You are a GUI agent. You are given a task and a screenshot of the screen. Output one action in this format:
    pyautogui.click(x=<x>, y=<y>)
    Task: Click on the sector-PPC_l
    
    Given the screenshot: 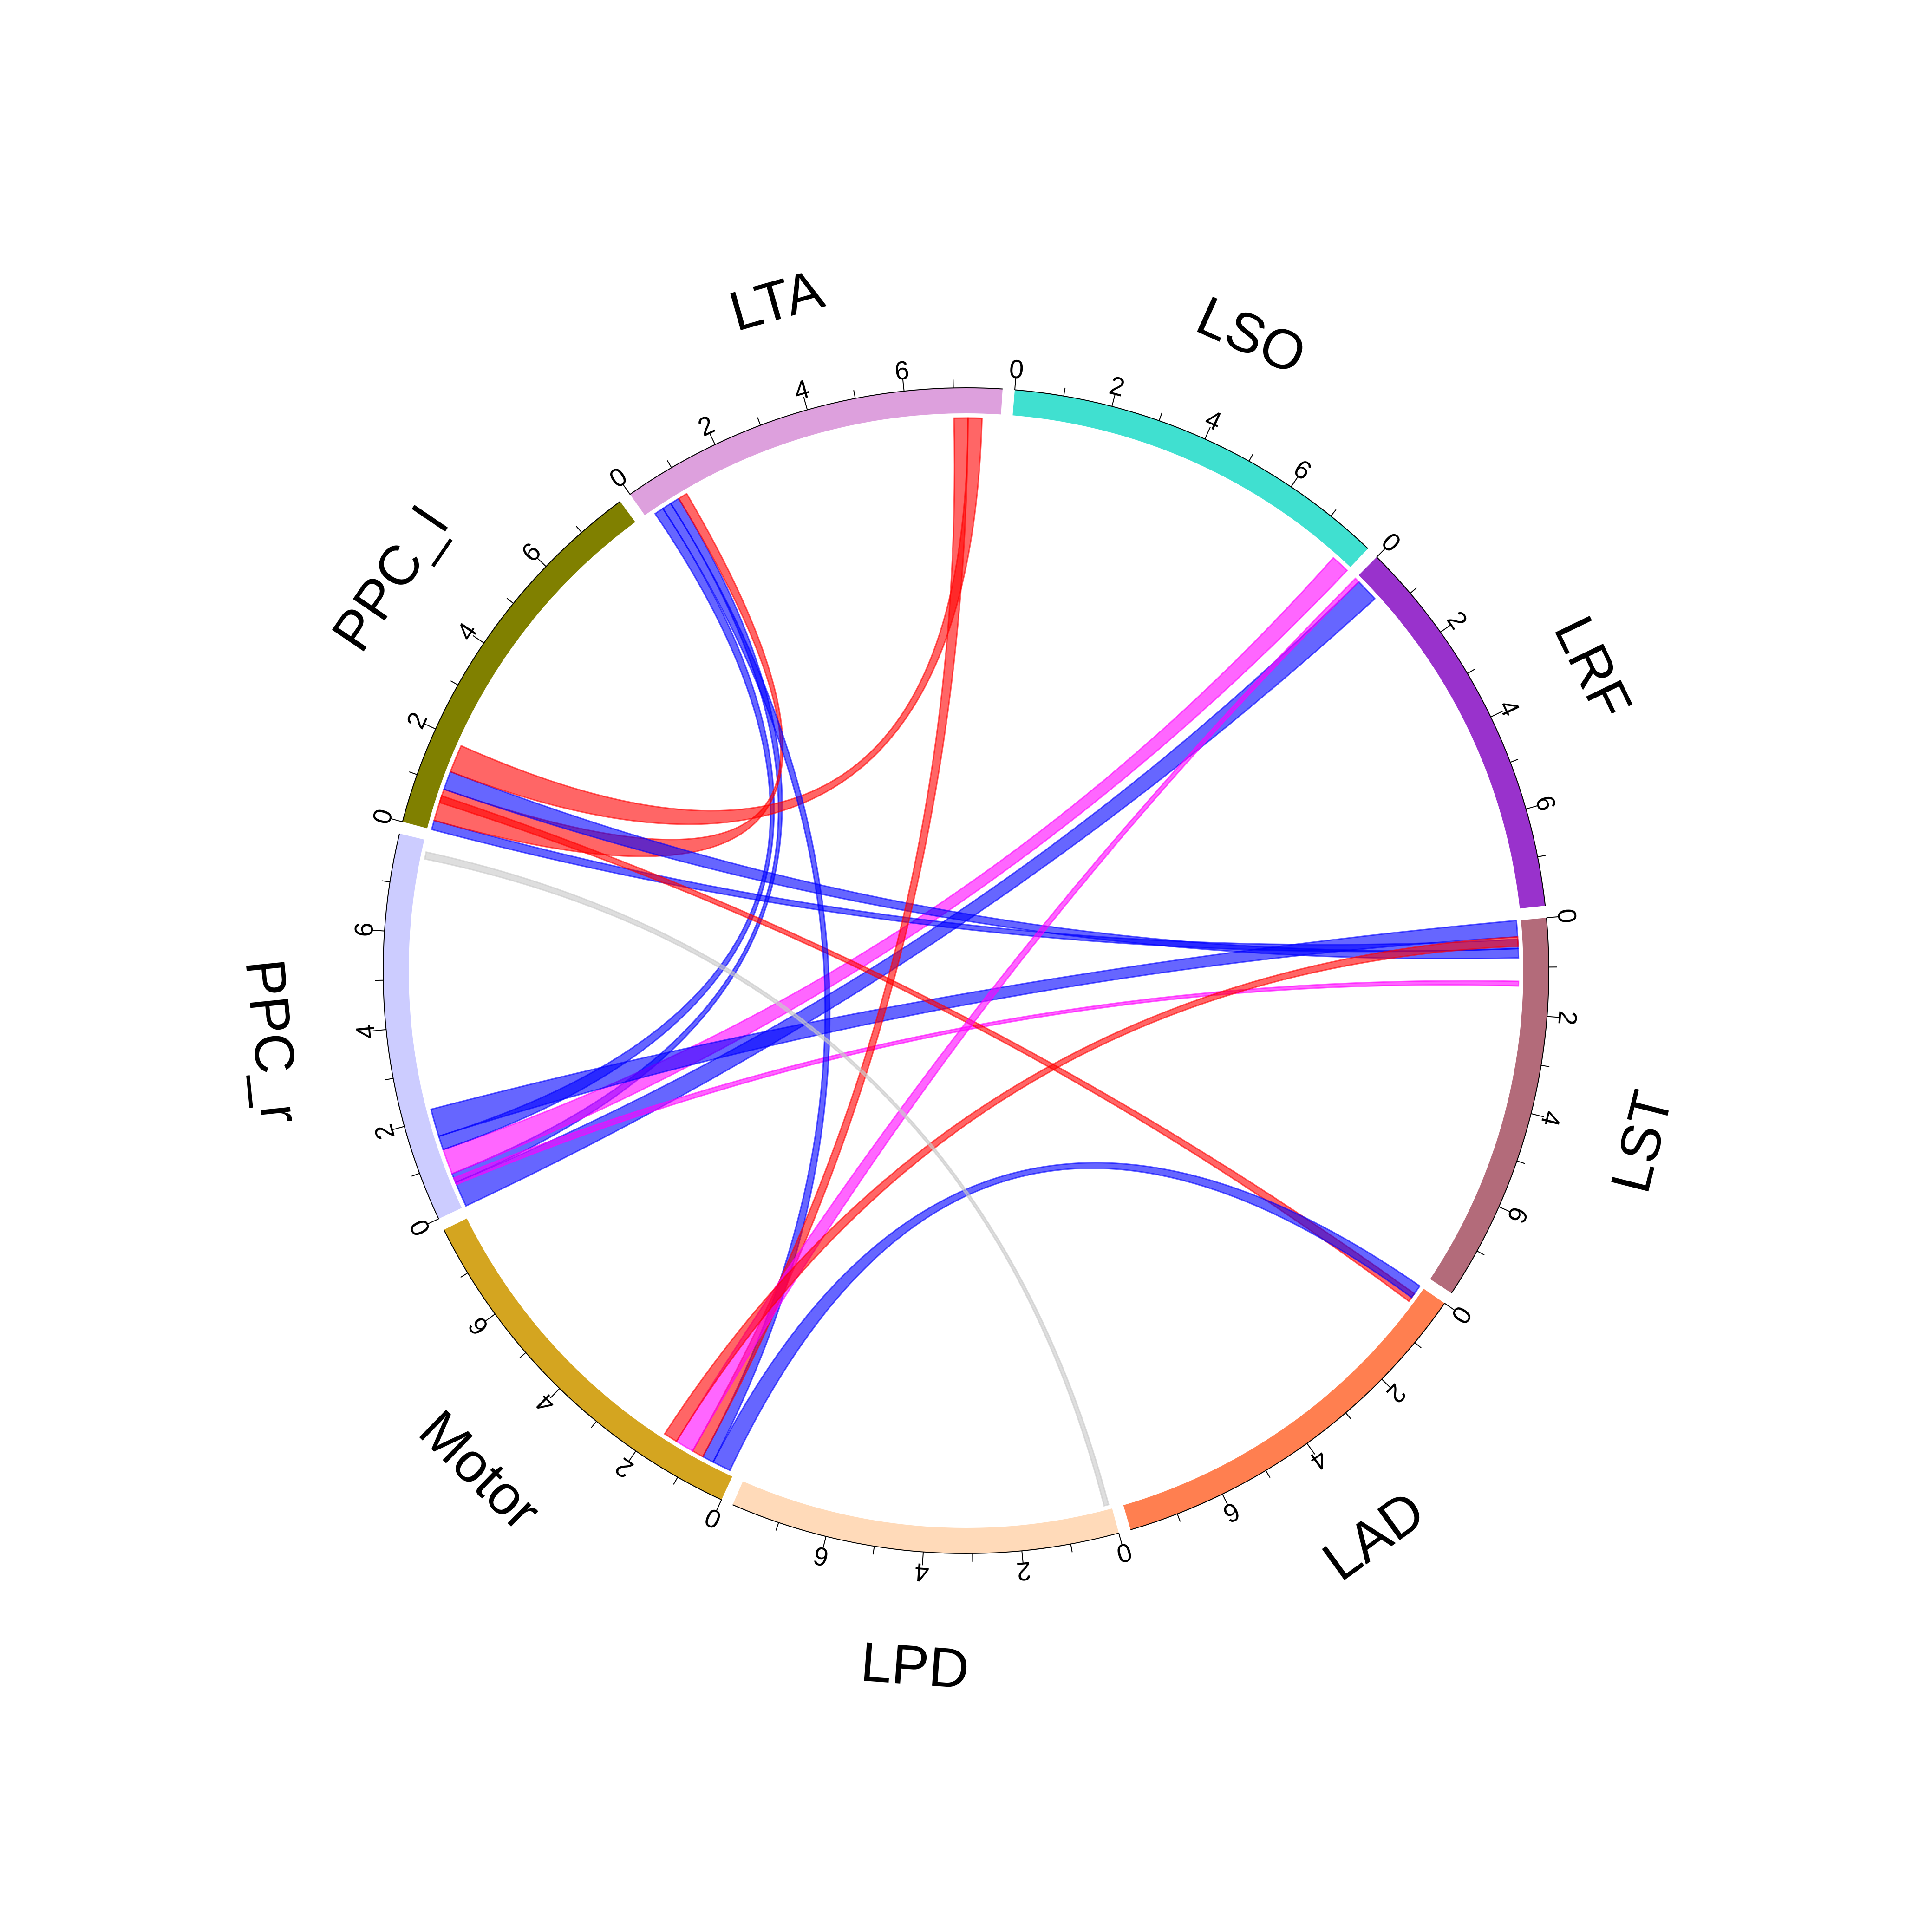 What is the action you would take?
    pyautogui.click(x=518, y=665)
    